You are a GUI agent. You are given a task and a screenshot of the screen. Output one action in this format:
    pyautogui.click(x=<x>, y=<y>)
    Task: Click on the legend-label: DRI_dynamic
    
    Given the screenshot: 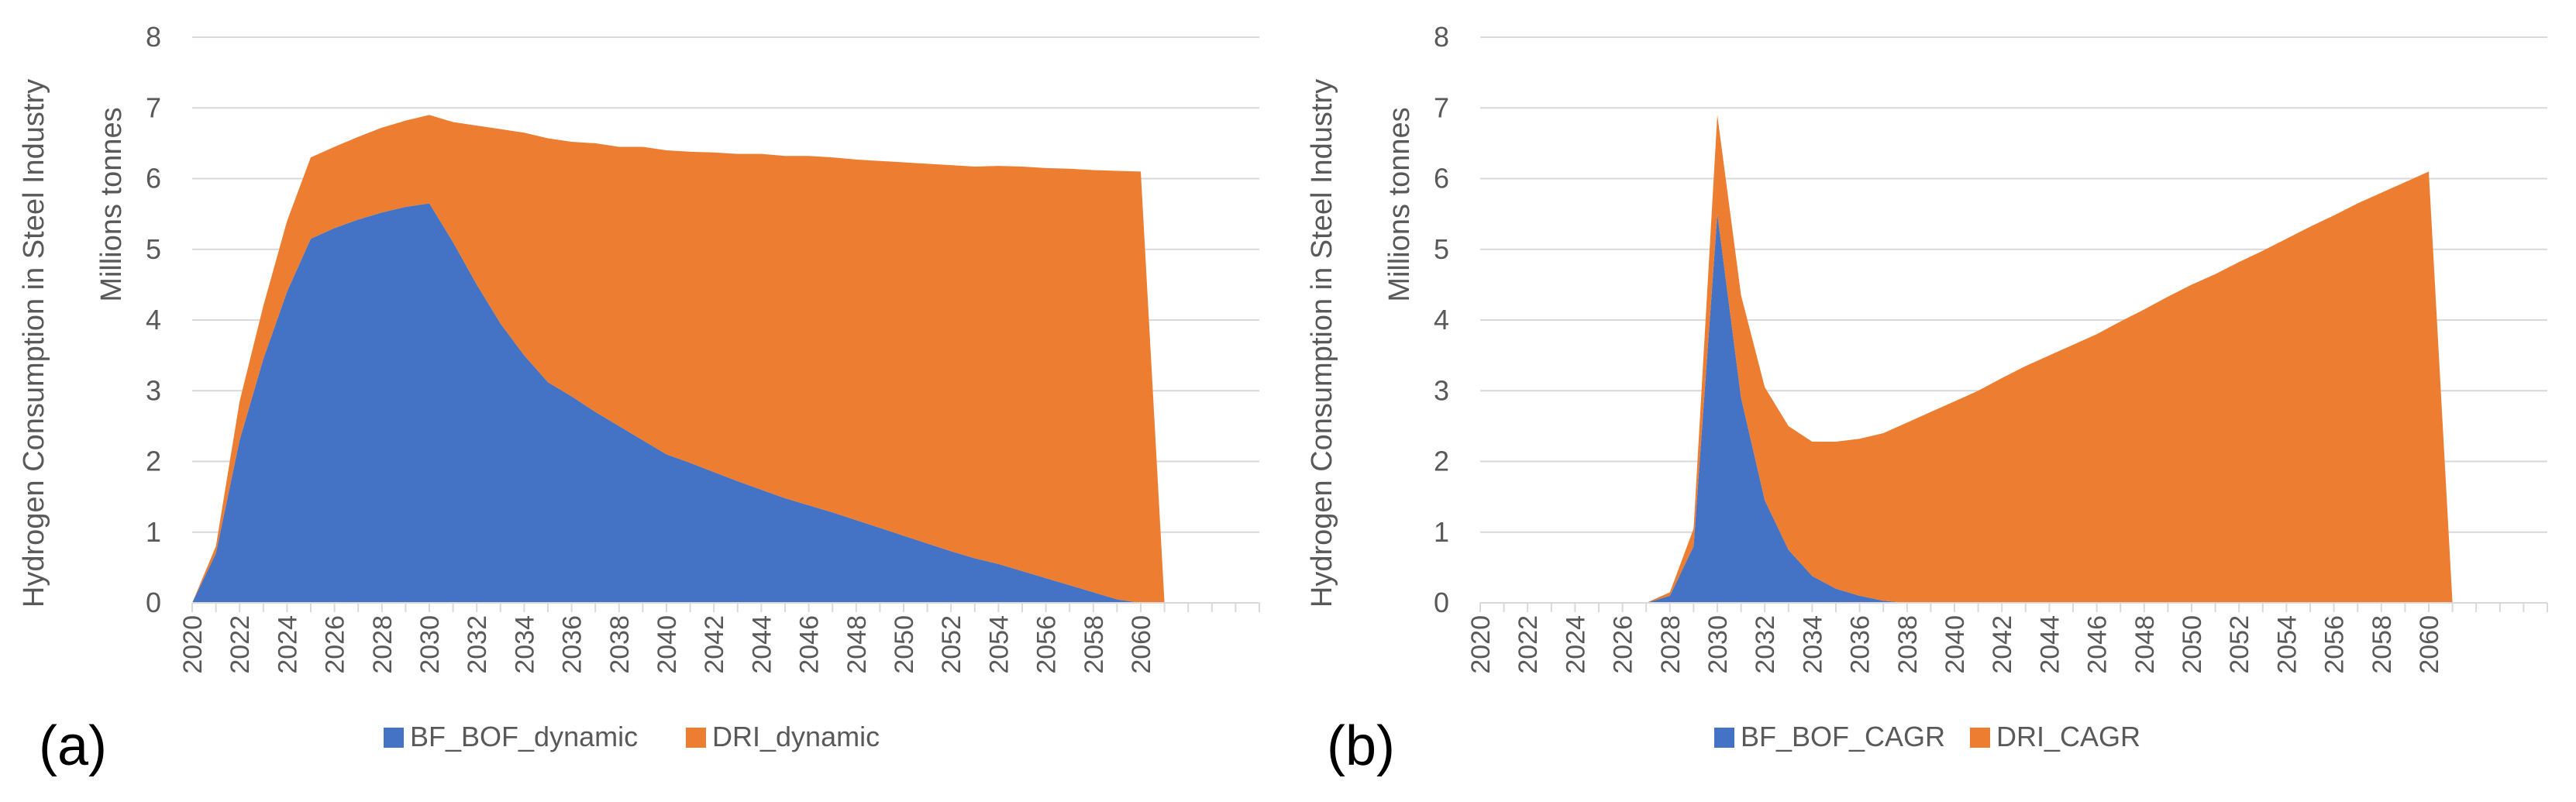 What is the action you would take?
    pyautogui.click(x=796, y=736)
    